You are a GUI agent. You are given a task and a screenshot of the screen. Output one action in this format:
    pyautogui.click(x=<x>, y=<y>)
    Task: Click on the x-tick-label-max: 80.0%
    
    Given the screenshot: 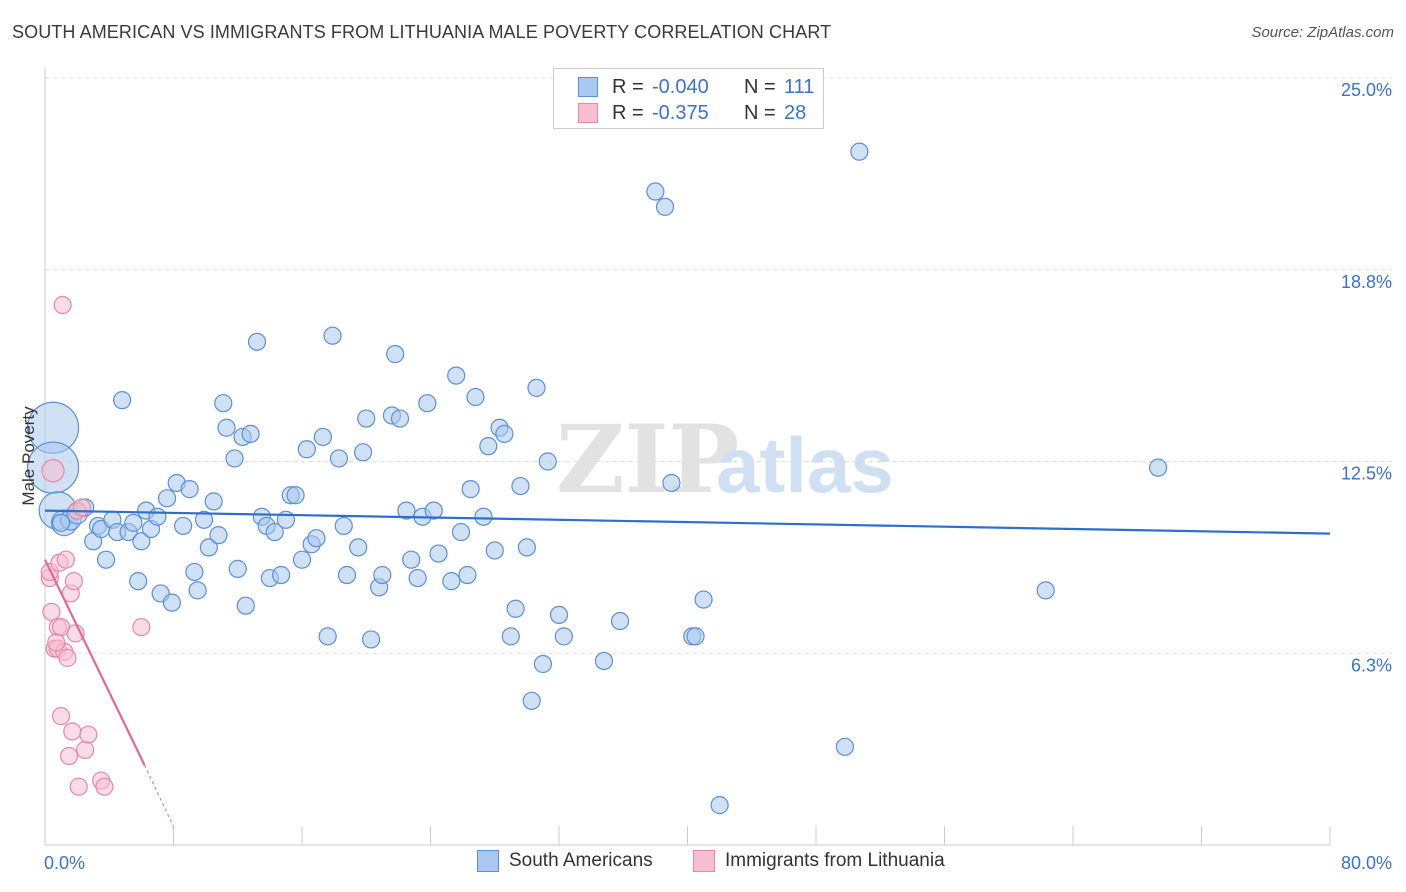 What is the action you would take?
    pyautogui.click(x=1366, y=863)
    